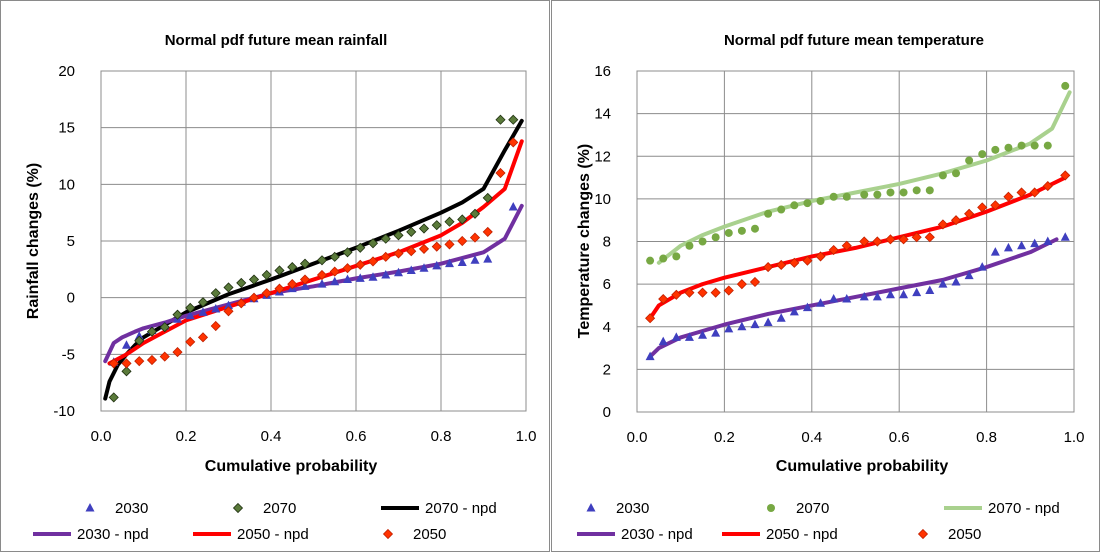 Image resolution: width=1100 pixels, height=552 pixels. I want to click on x-axis-title: Cumulative probability, so click(291, 466).